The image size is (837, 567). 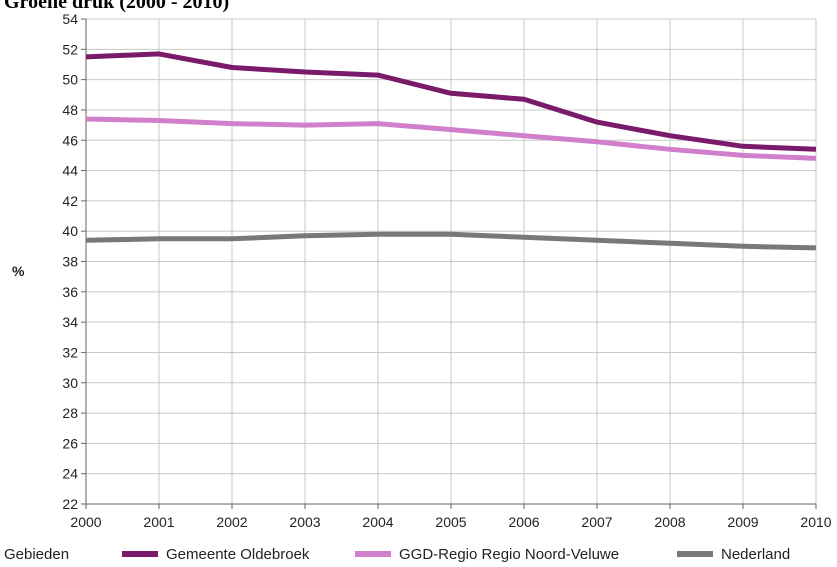 I want to click on x-tick-label: 2005, so click(x=450, y=522).